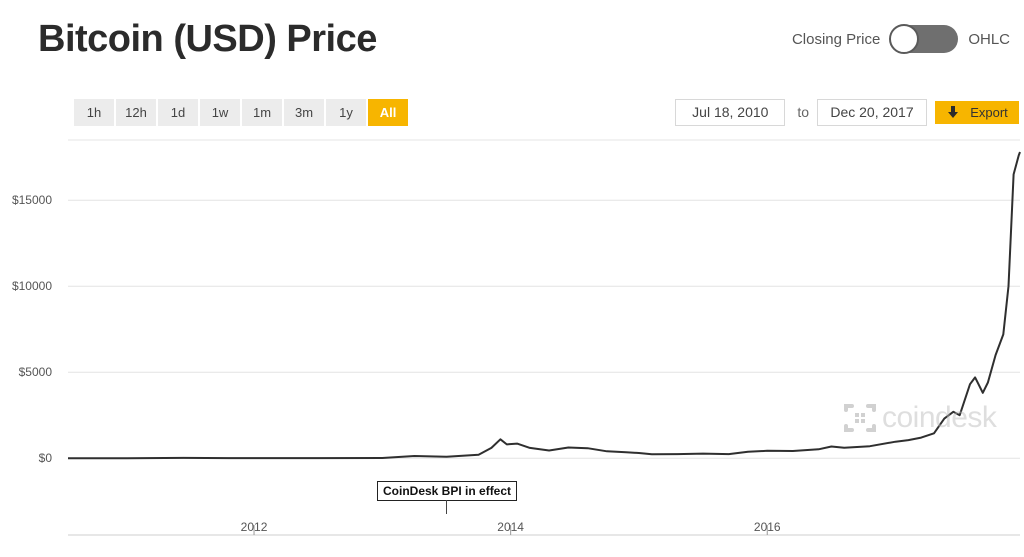  What do you see at coordinates (767, 527) in the screenshot?
I see `x-tick-label: 2016` at bounding box center [767, 527].